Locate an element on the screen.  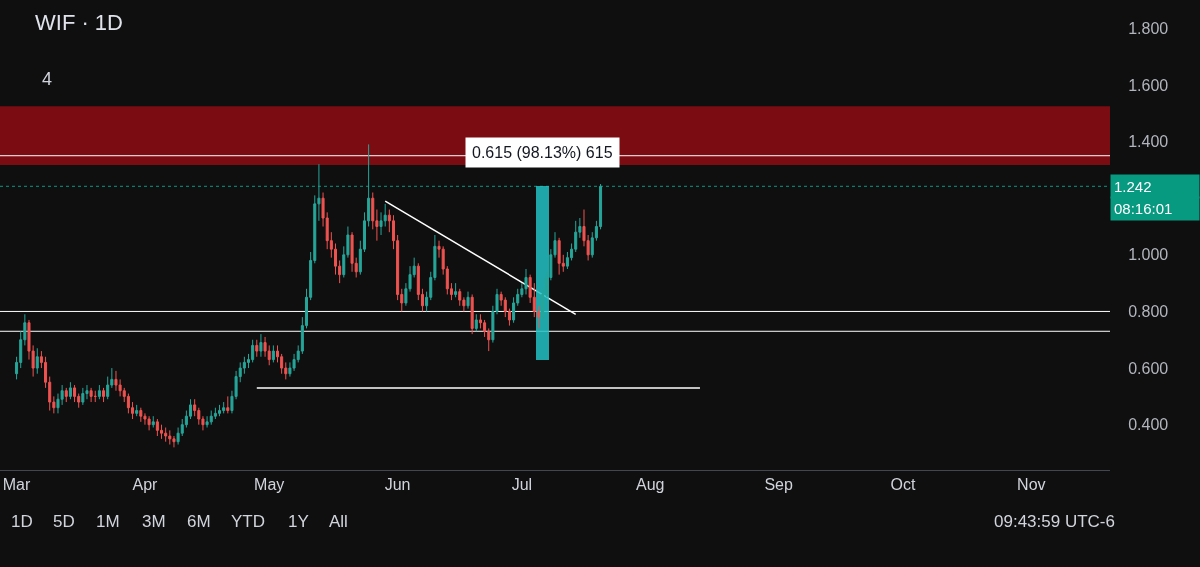
x-tick-label: Mar is located at coordinates (17, 485).